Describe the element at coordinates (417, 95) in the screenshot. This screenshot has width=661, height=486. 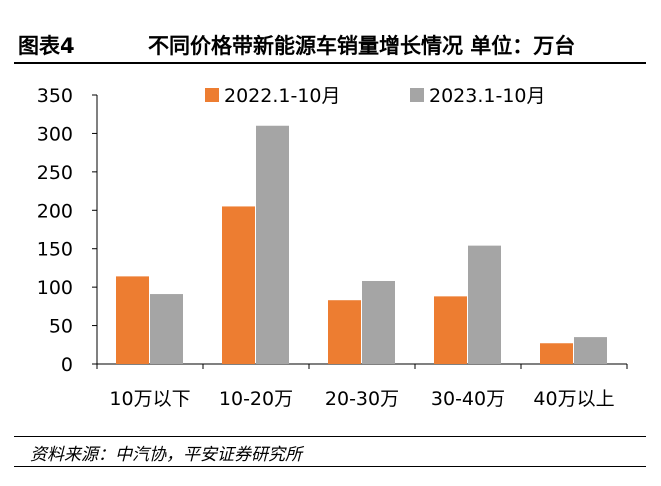
I see `legend-swatch-2023` at that location.